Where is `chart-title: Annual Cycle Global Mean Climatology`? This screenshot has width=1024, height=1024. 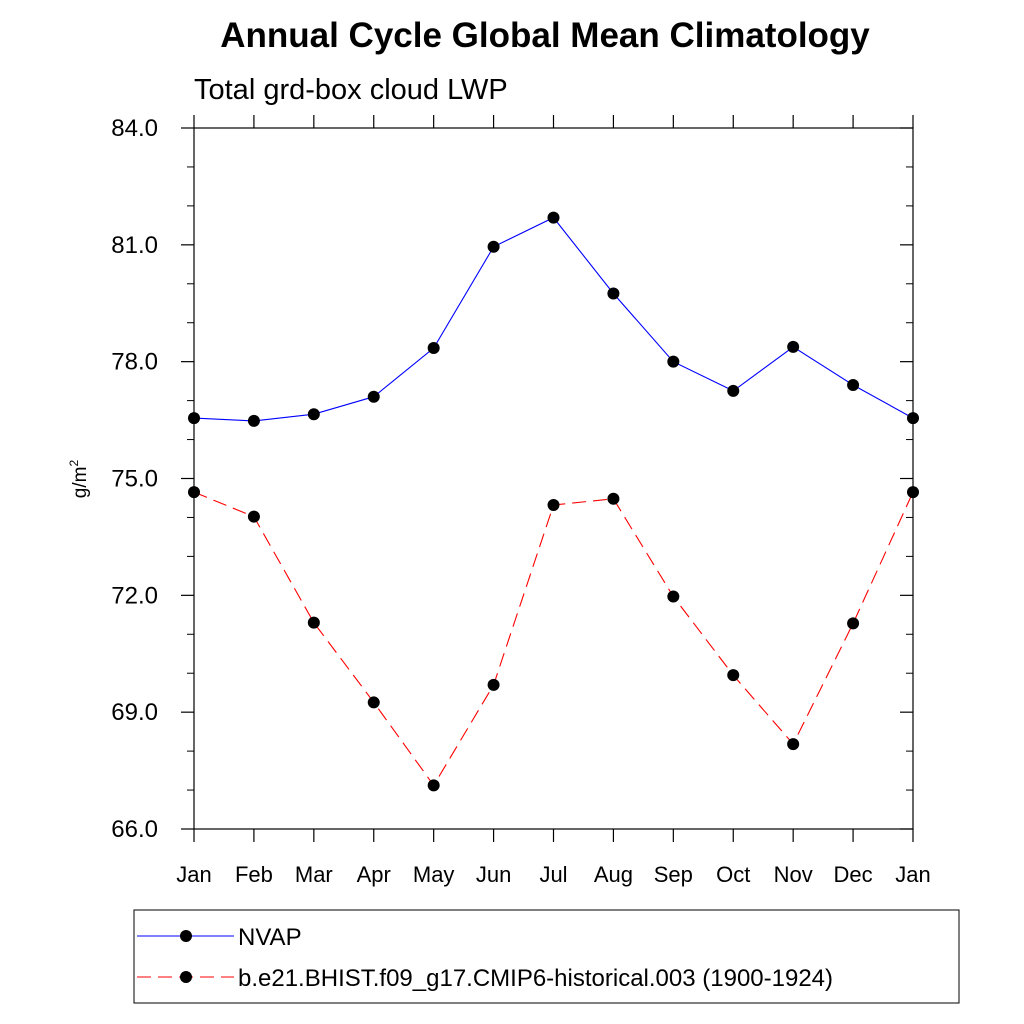
chart-title: Annual Cycle Global Mean Climatology is located at coordinates (545, 35).